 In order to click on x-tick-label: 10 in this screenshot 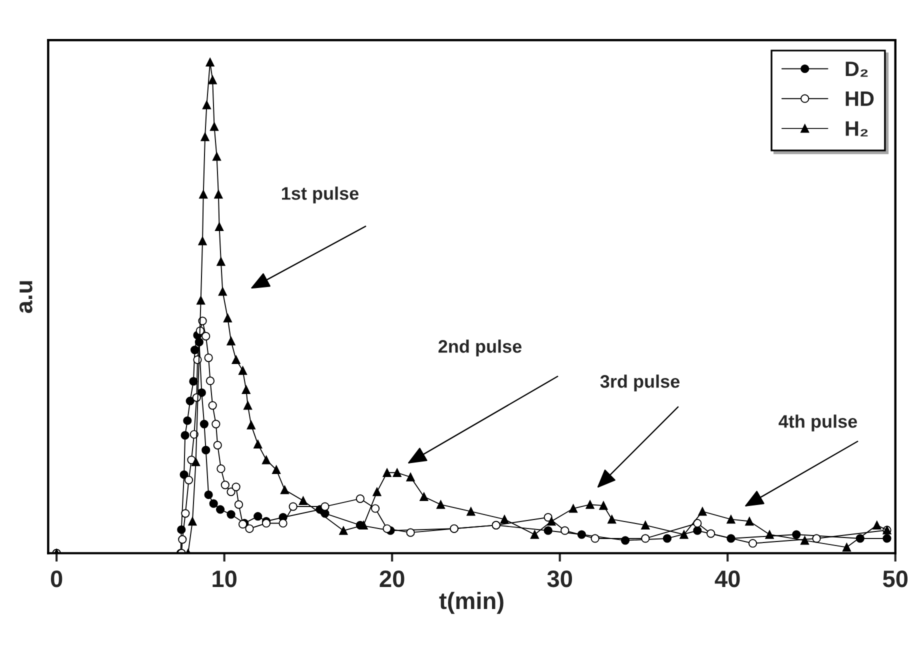, I will do `click(224, 579)`.